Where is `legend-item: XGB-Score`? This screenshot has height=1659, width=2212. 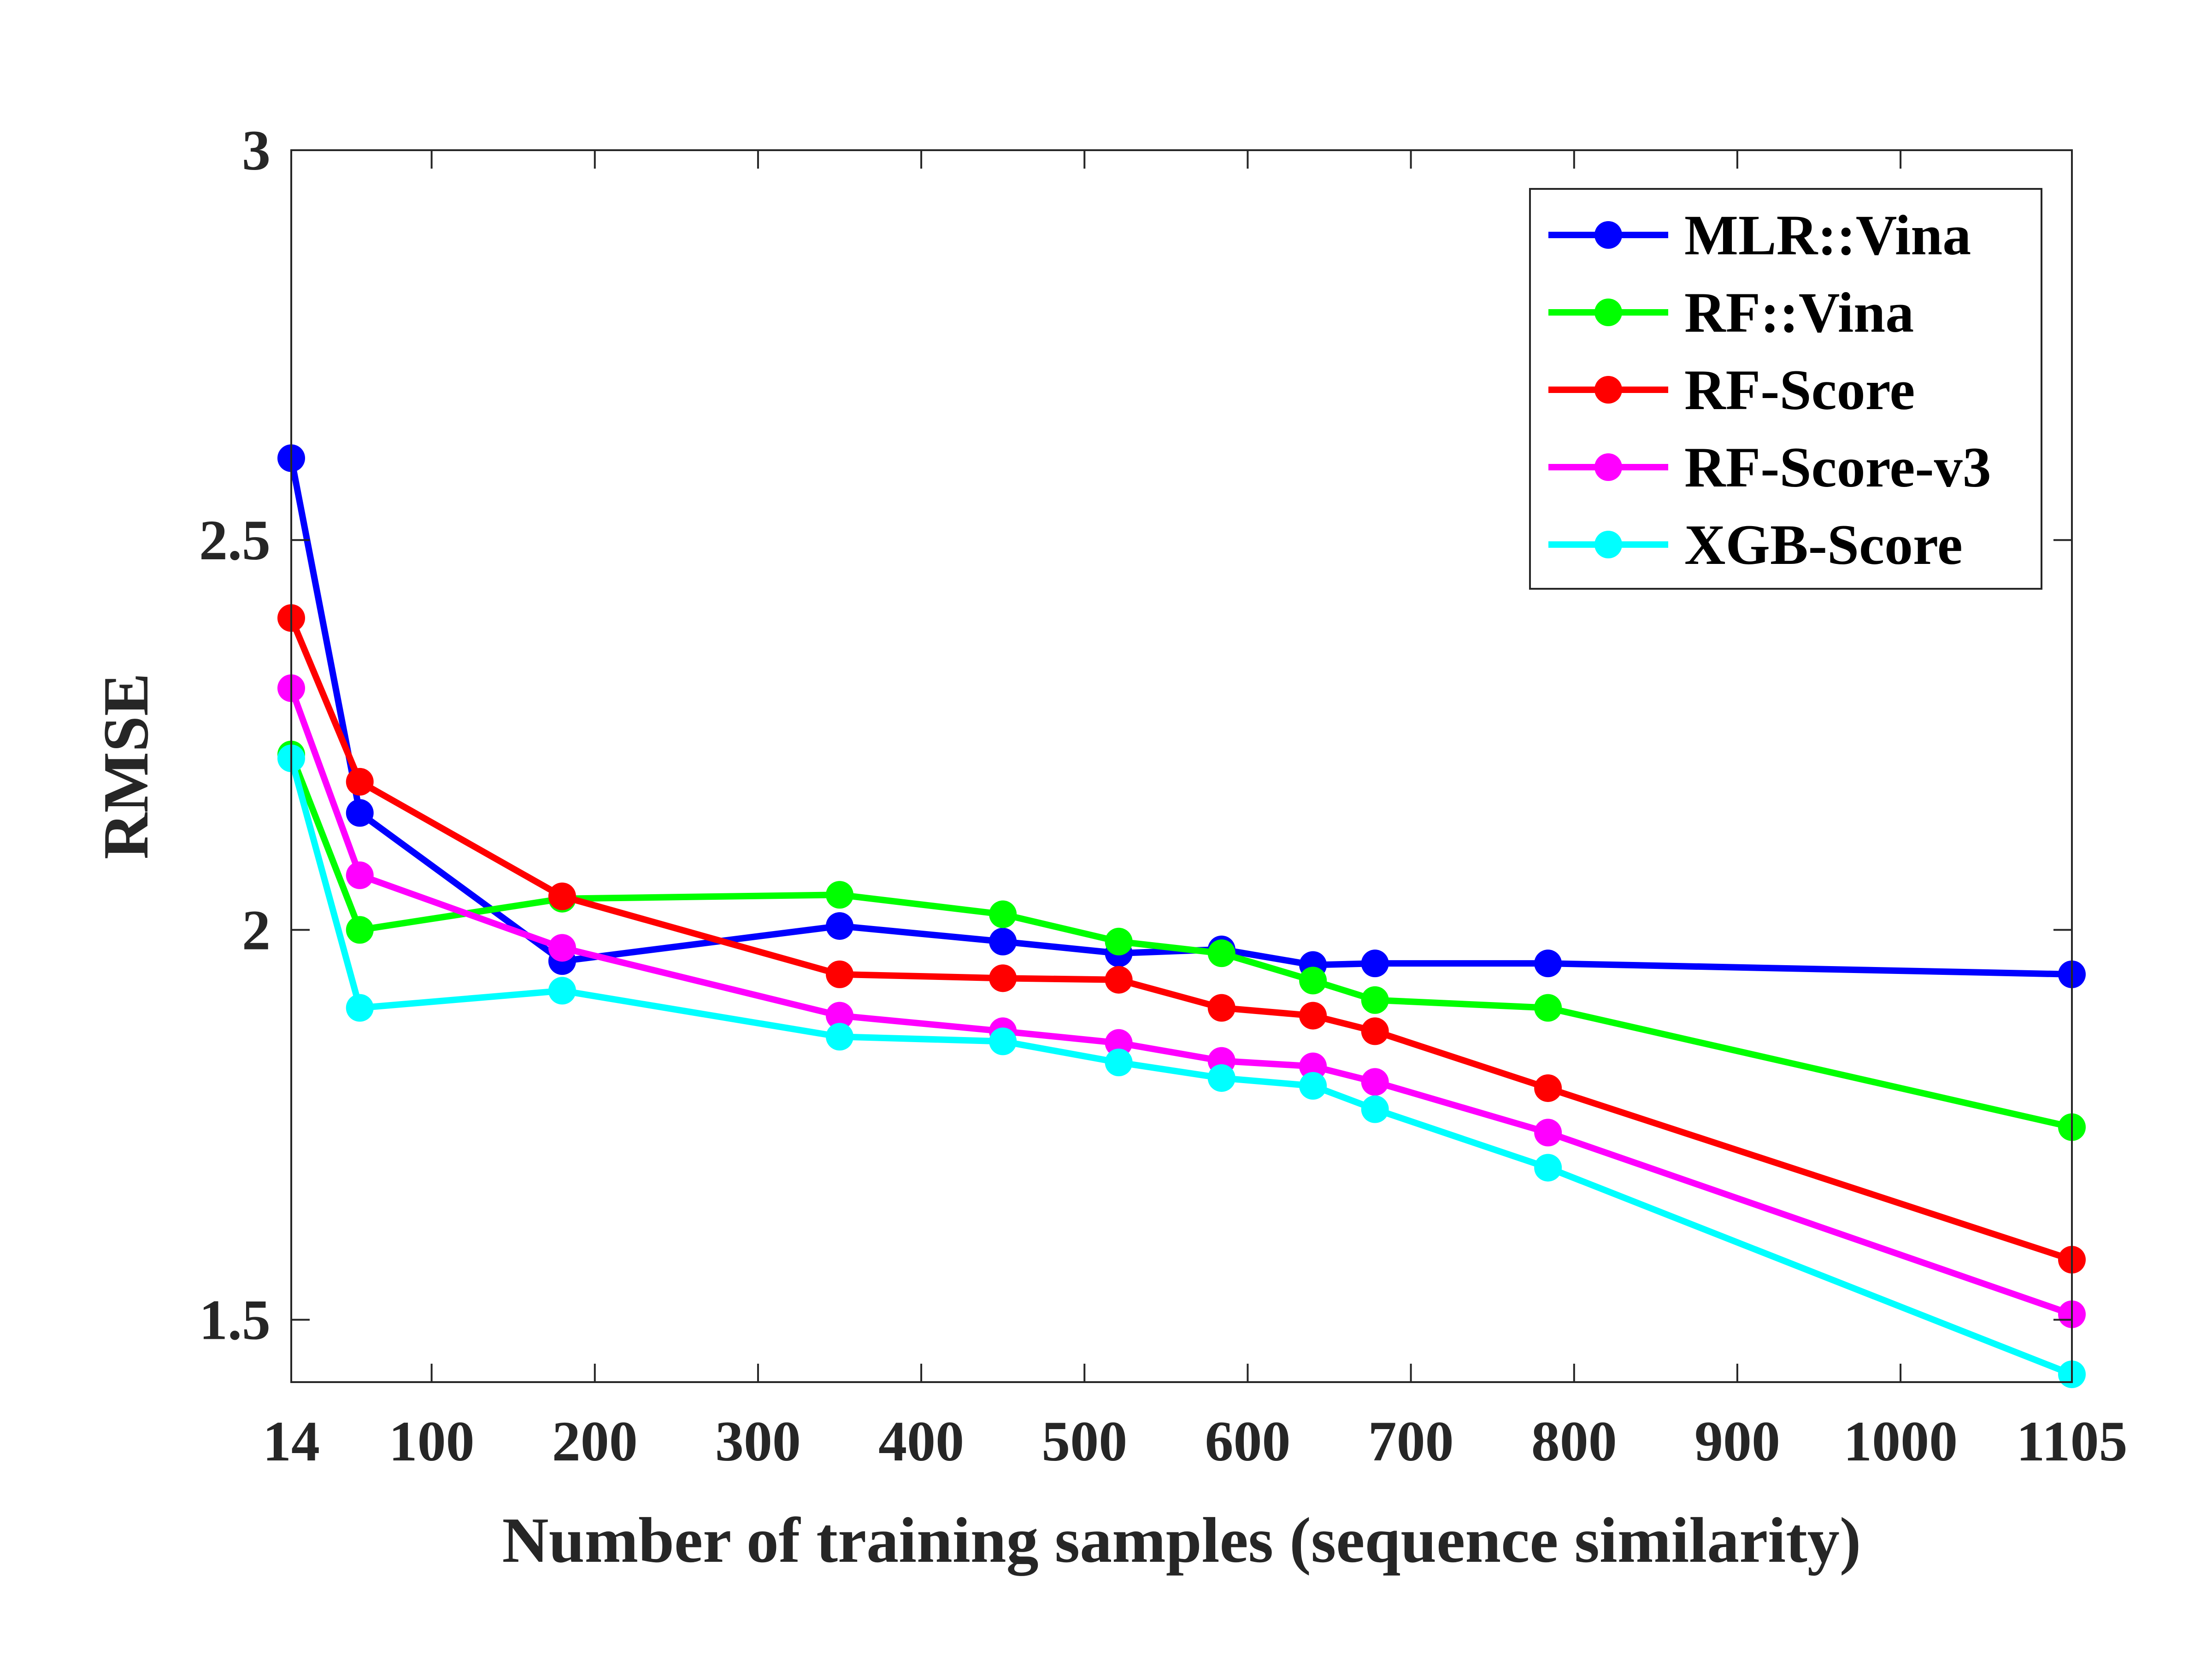
legend-item: XGB-Score is located at coordinates (1755, 544).